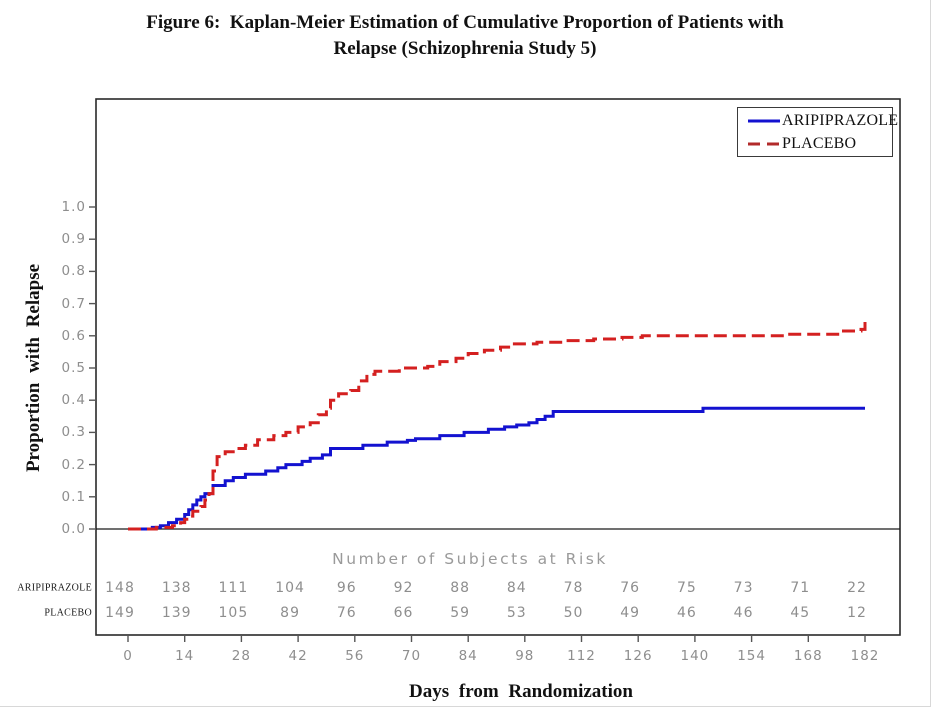 The image size is (931, 707). Describe the element at coordinates (630, 613) in the screenshot. I see `at-risk-count-placebo: 49` at that location.